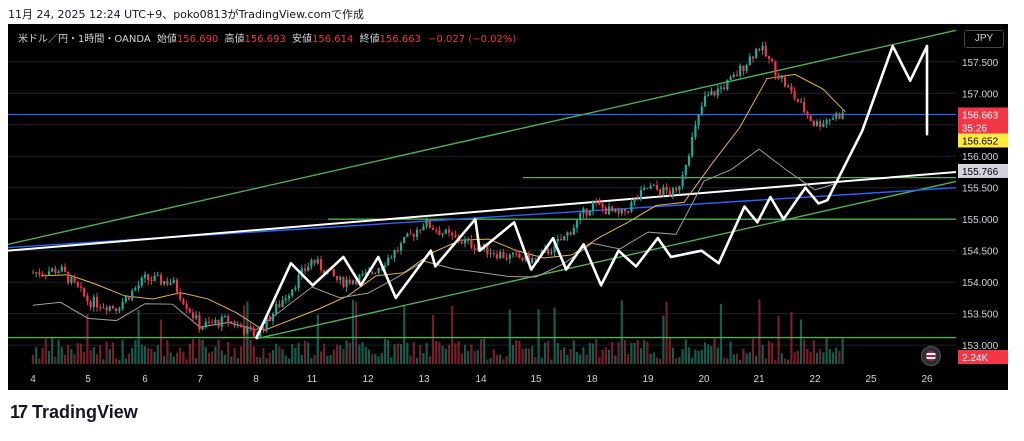 The image size is (1024, 441). Describe the element at coordinates (84, 39) in the screenshot. I see `symbol-label: 米ドル／円・1時間・OANDA` at that location.